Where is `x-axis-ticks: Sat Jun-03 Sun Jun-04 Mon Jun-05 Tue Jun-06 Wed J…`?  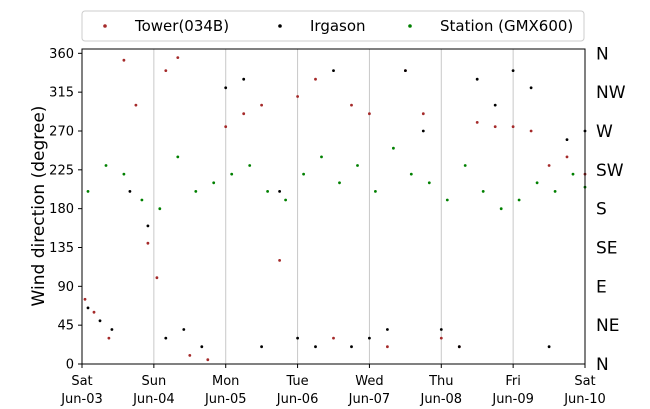
x-axis-ticks: Sat Jun-03 Sun Jun-04 Mon Jun-05 Tue Jun-06 Wed J… is located at coordinates (333, 385).